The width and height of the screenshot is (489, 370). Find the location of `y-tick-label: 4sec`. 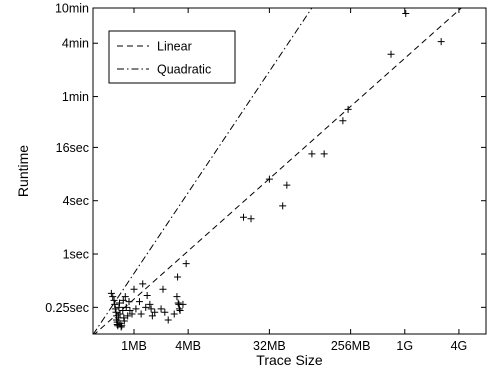

y-tick-label: 4sec is located at coordinates (76, 201).